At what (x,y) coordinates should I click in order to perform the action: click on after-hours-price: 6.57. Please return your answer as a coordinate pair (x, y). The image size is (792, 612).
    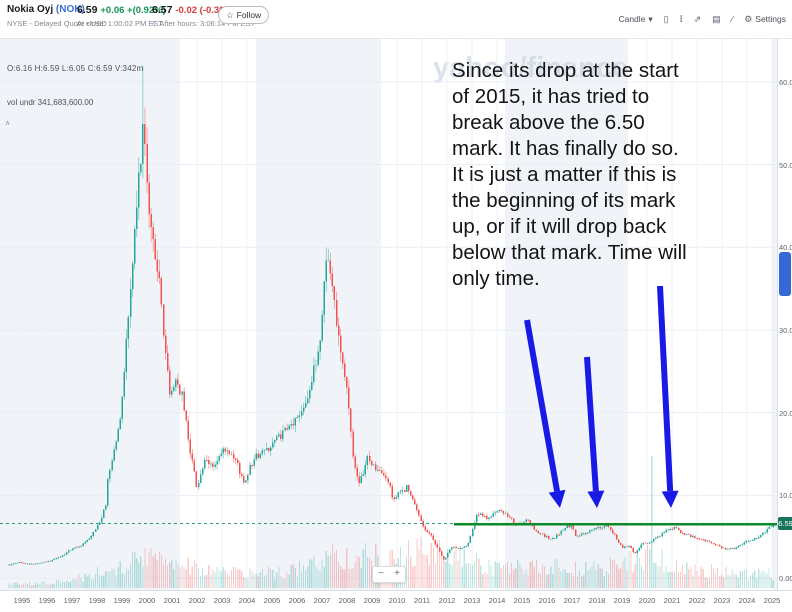
    Looking at the image, I should click on (162, 10).